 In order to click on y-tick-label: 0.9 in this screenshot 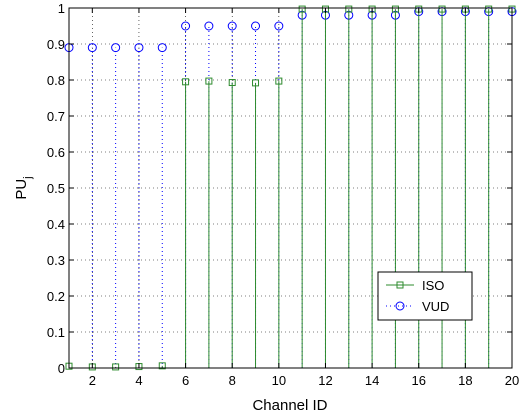, I will do `click(56, 44)`.